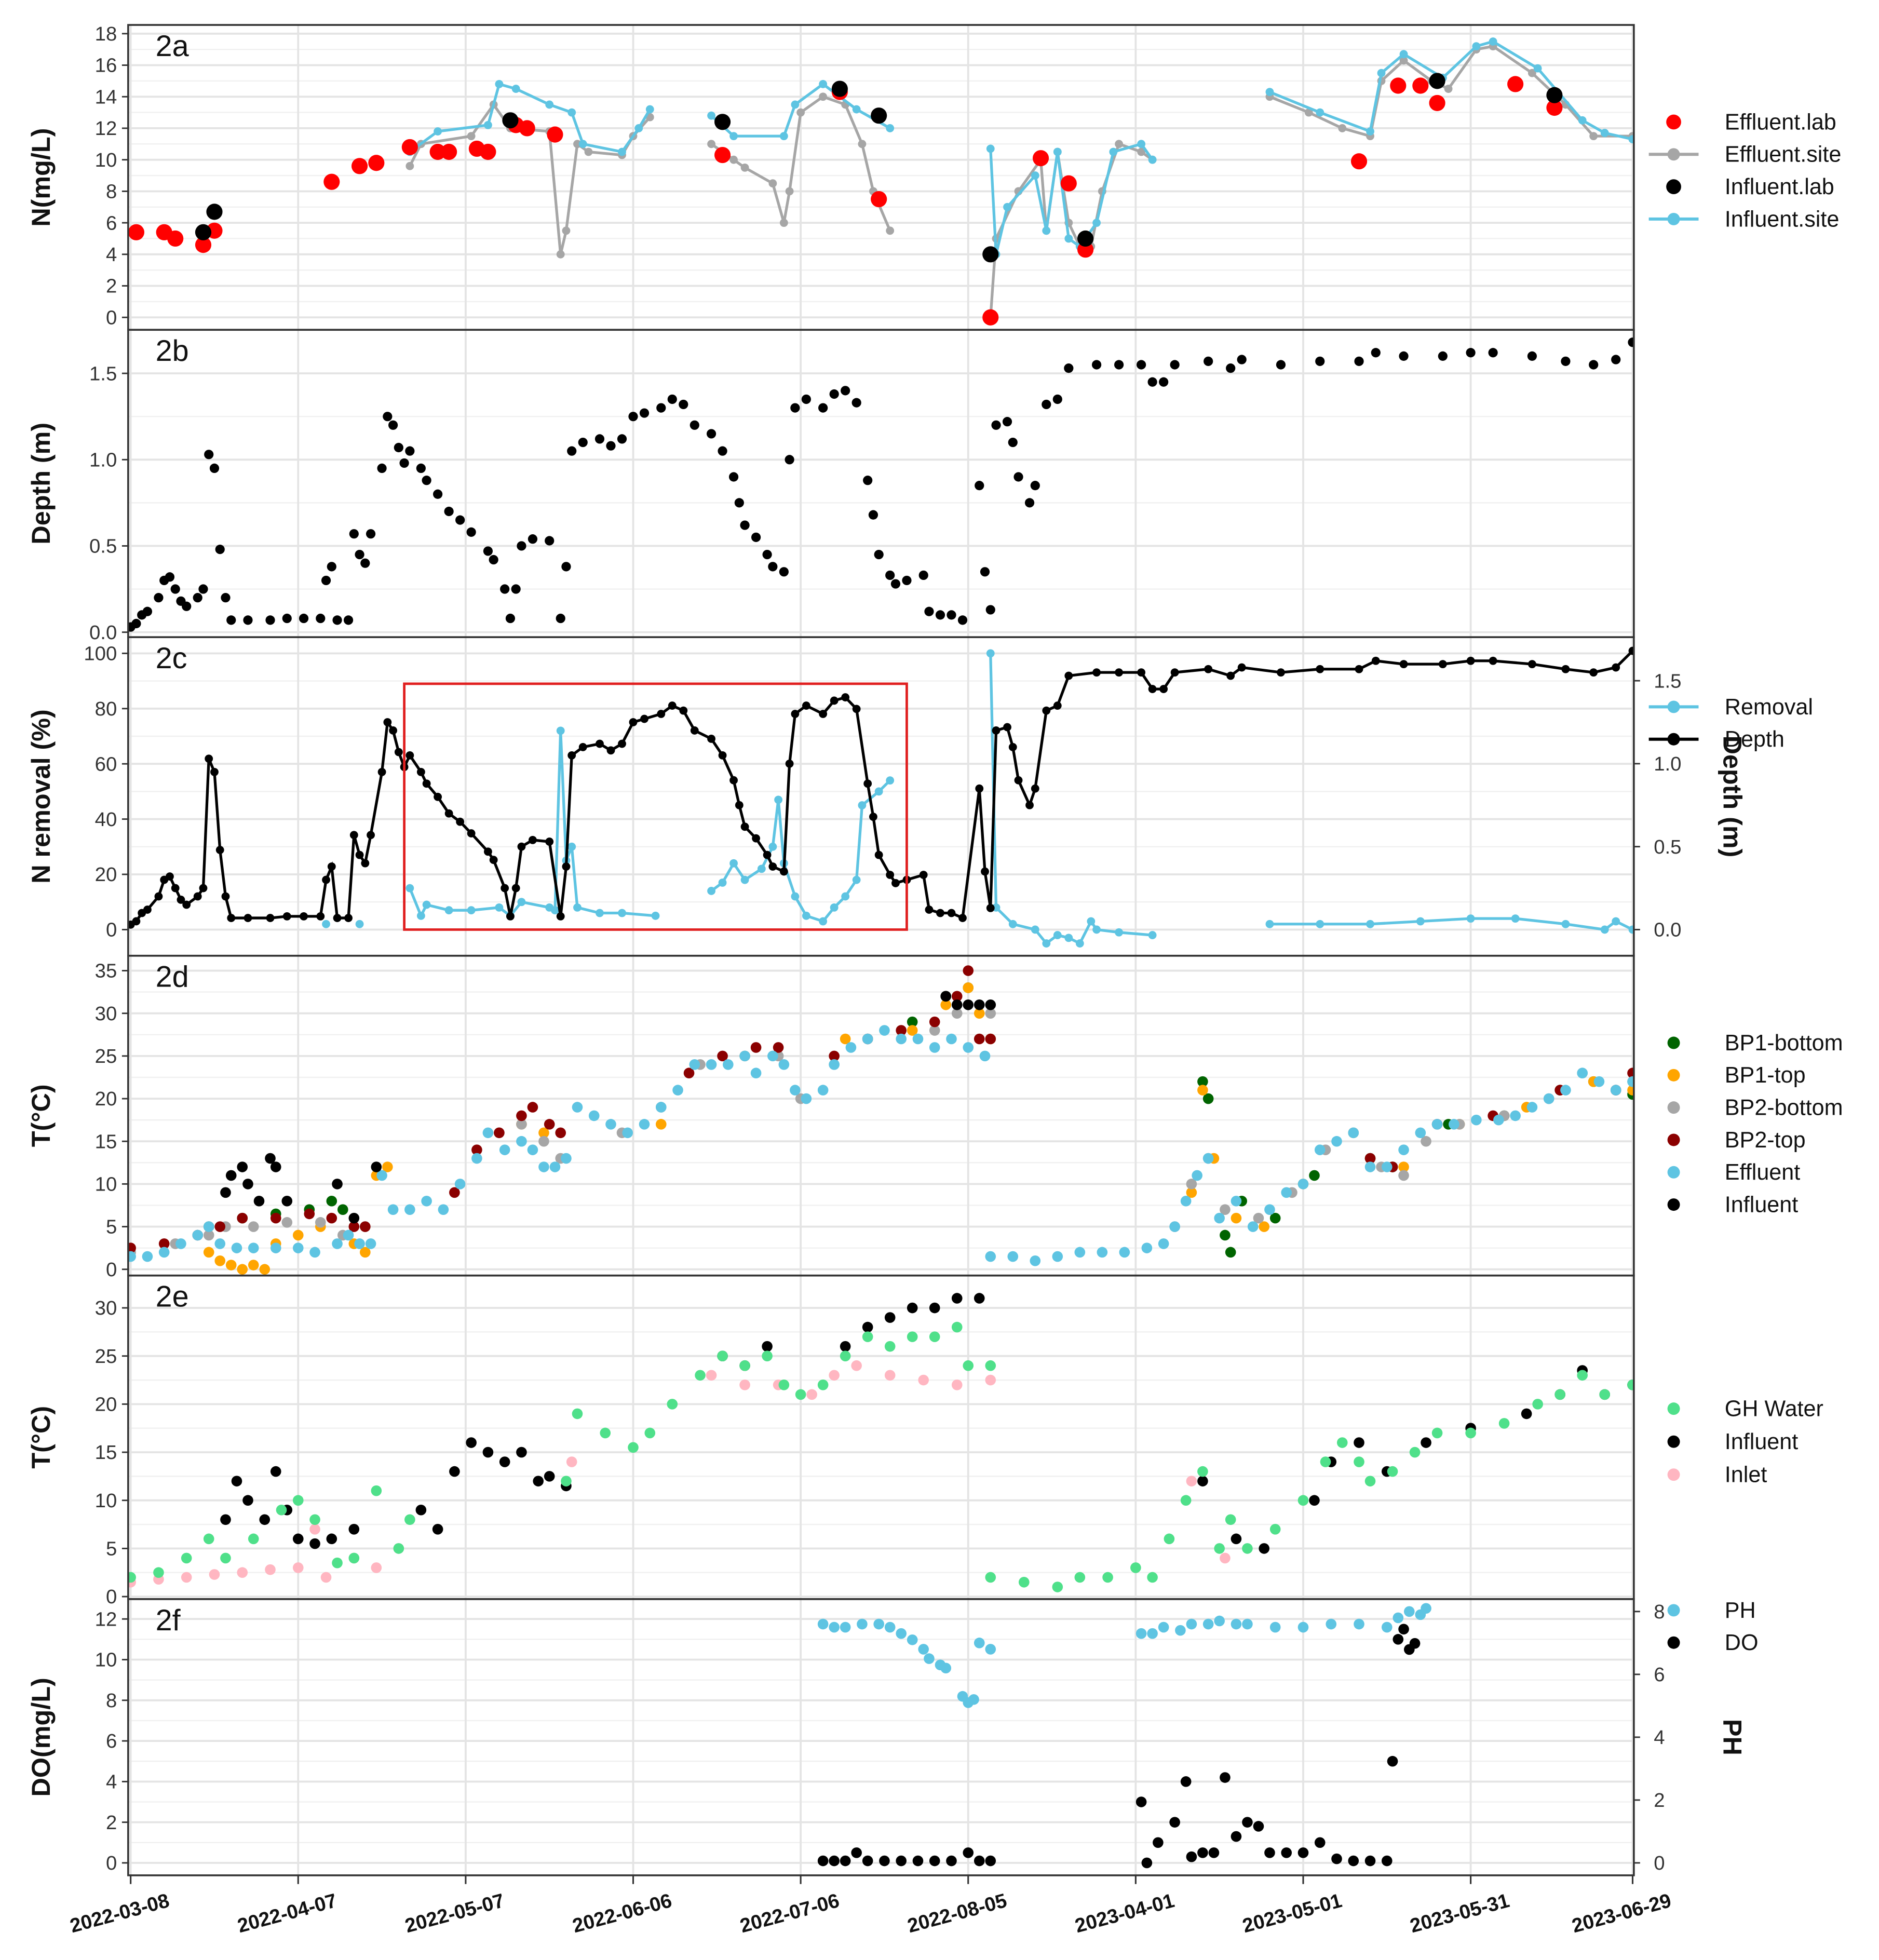 This screenshot has width=1879, height=1960. Describe the element at coordinates (172, 977) in the screenshot. I see `panel-label: 2d` at that location.